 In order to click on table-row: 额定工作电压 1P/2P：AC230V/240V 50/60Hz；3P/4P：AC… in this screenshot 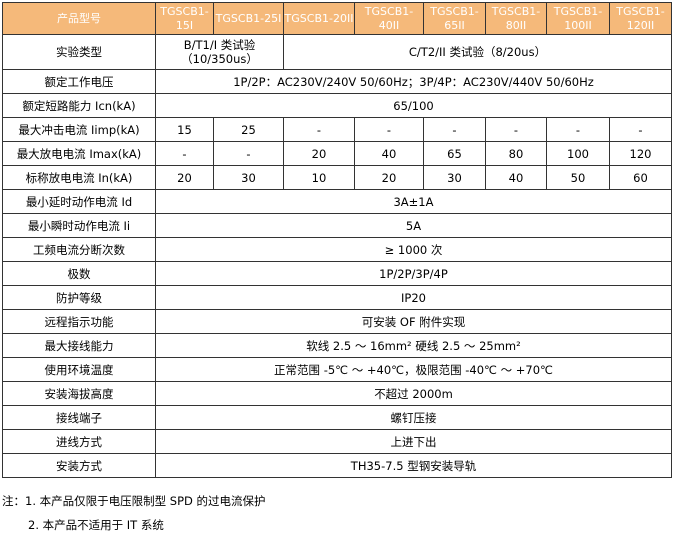, I will do `click(337, 81)`.